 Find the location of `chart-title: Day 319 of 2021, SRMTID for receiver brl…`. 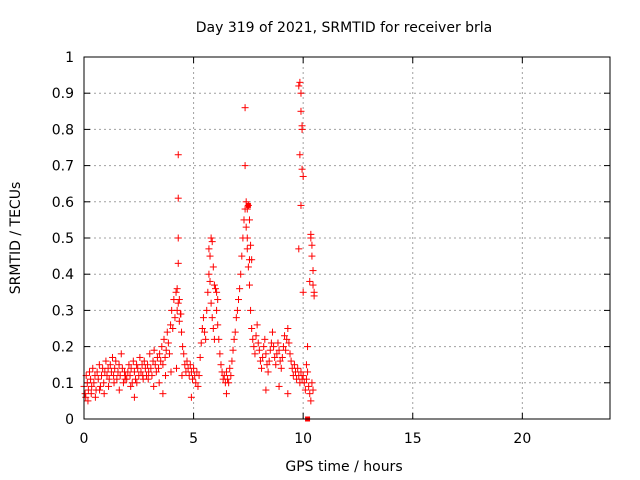

chart-title: Day 319 of 2021, SRMTID for receiver brl… is located at coordinates (344, 28).